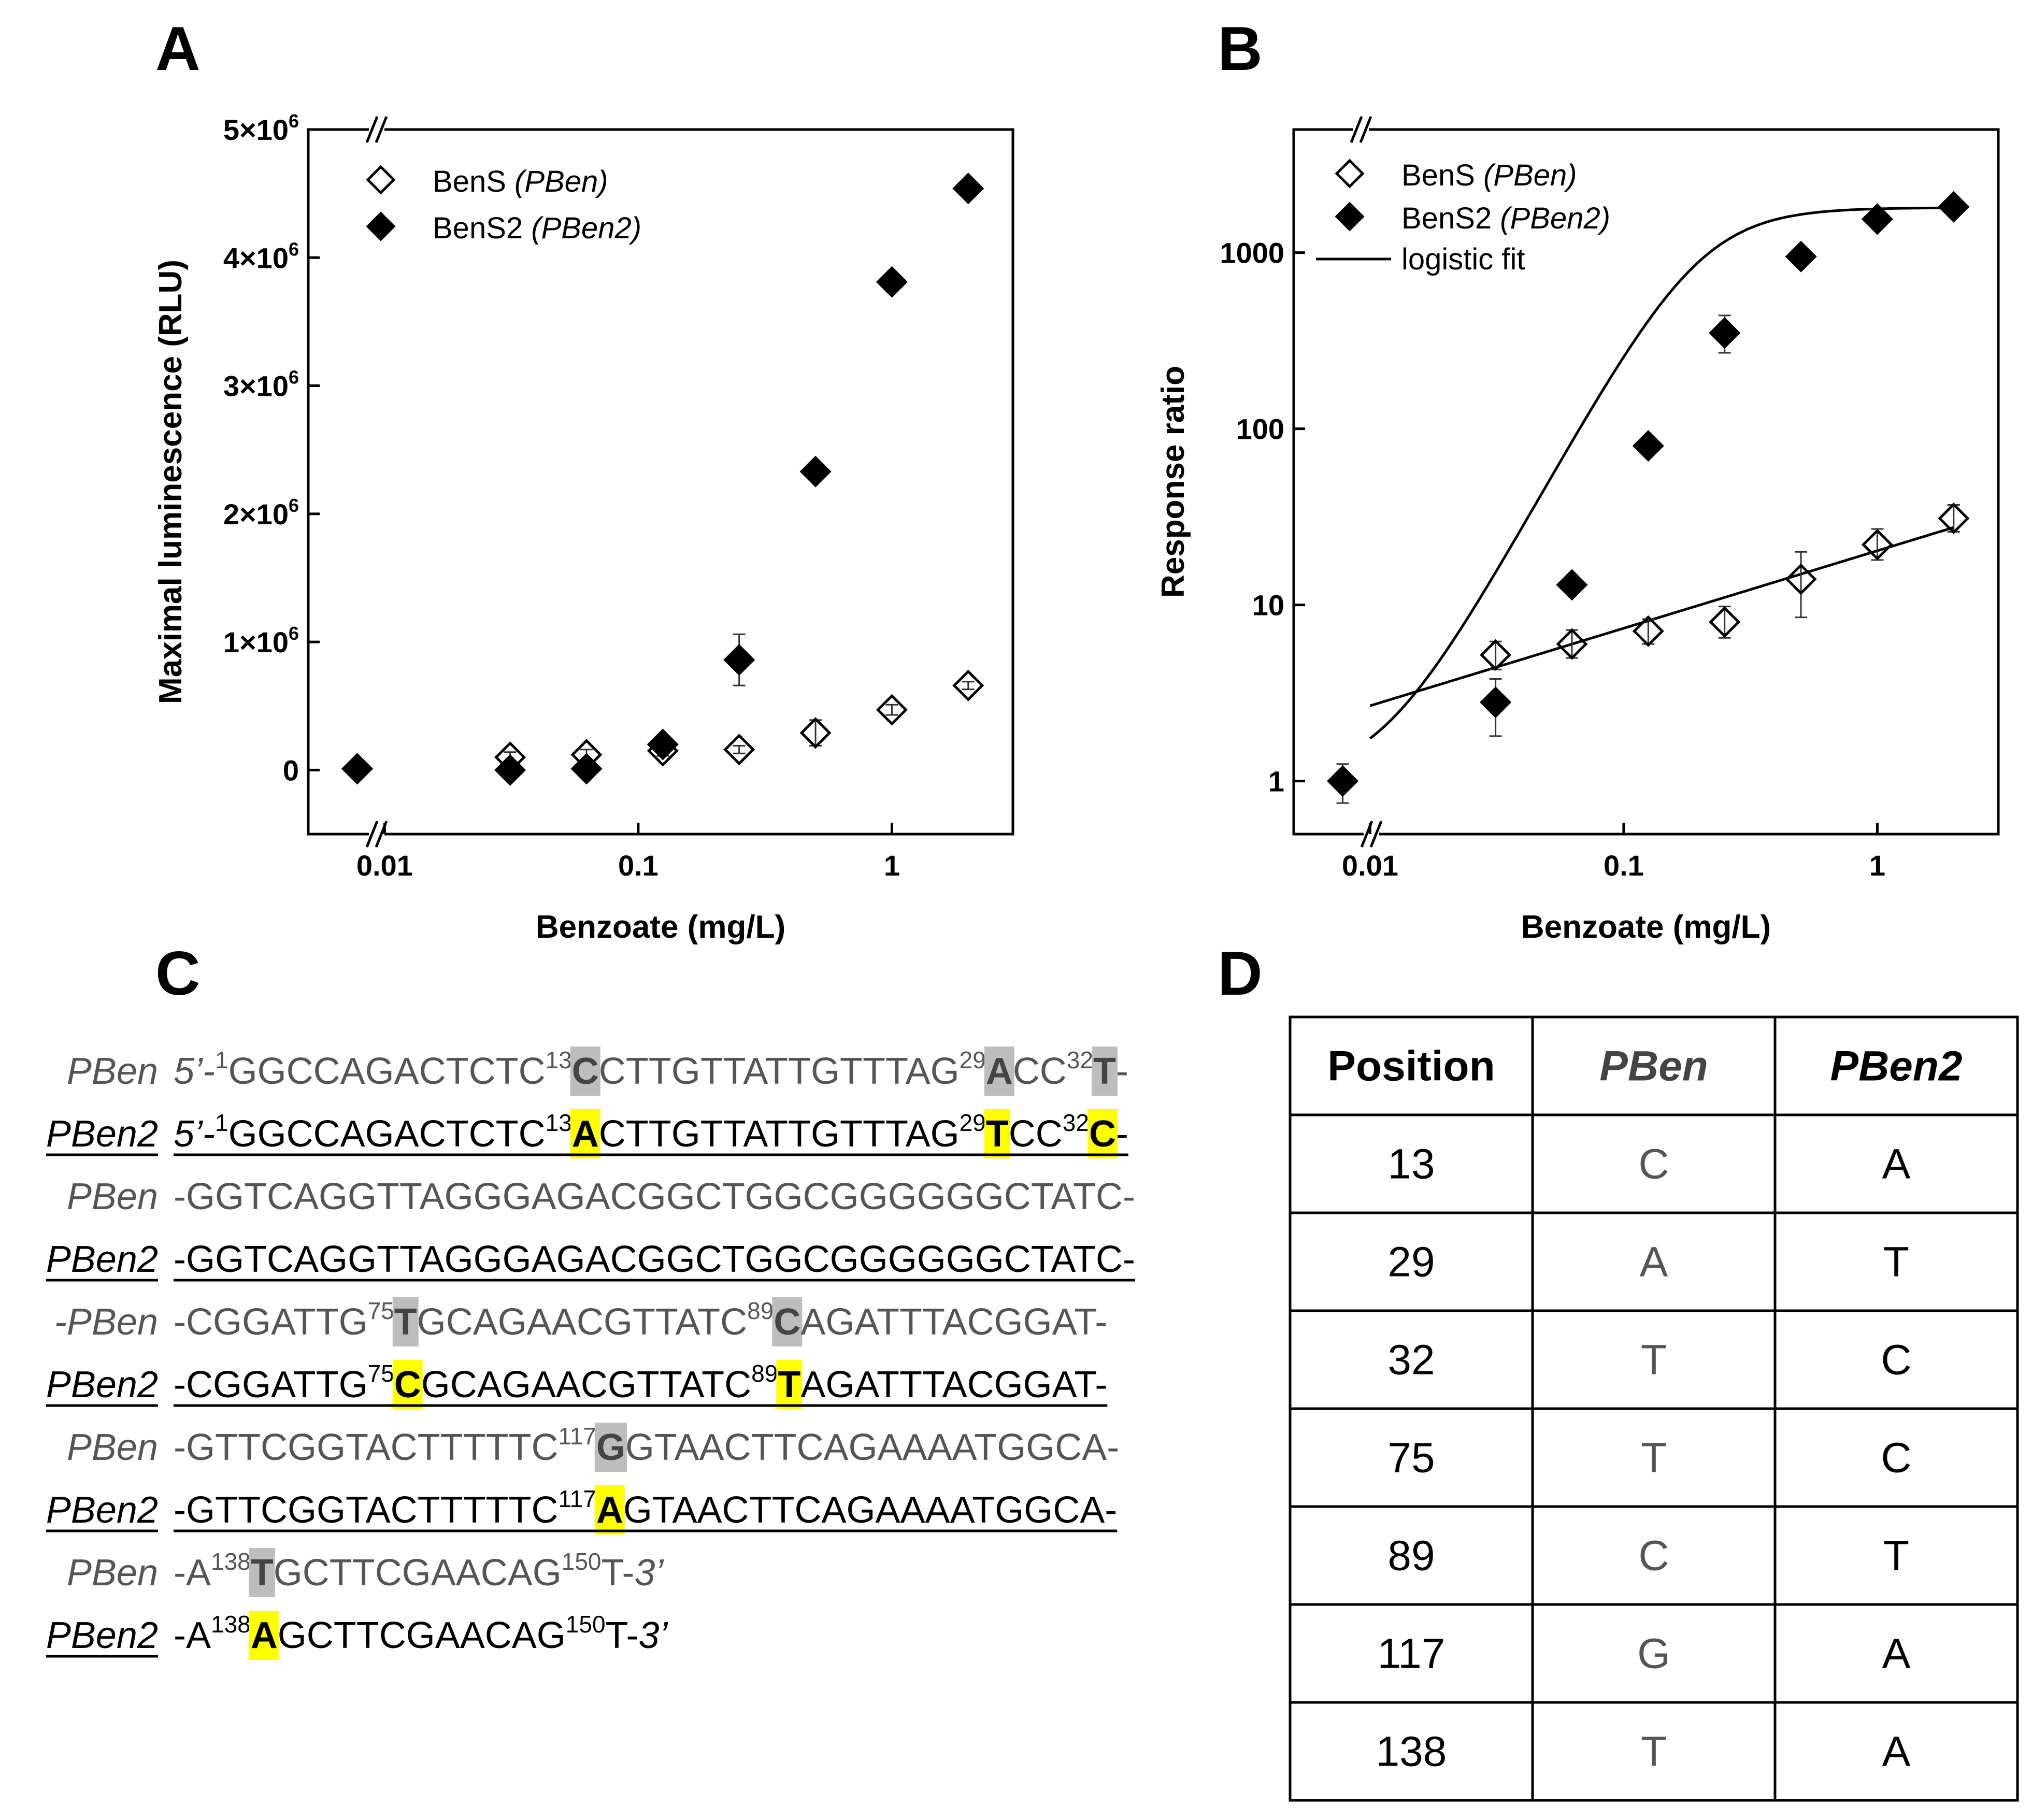  Describe the element at coordinates (178, 49) in the screenshot. I see `panel-label-a: A` at that location.